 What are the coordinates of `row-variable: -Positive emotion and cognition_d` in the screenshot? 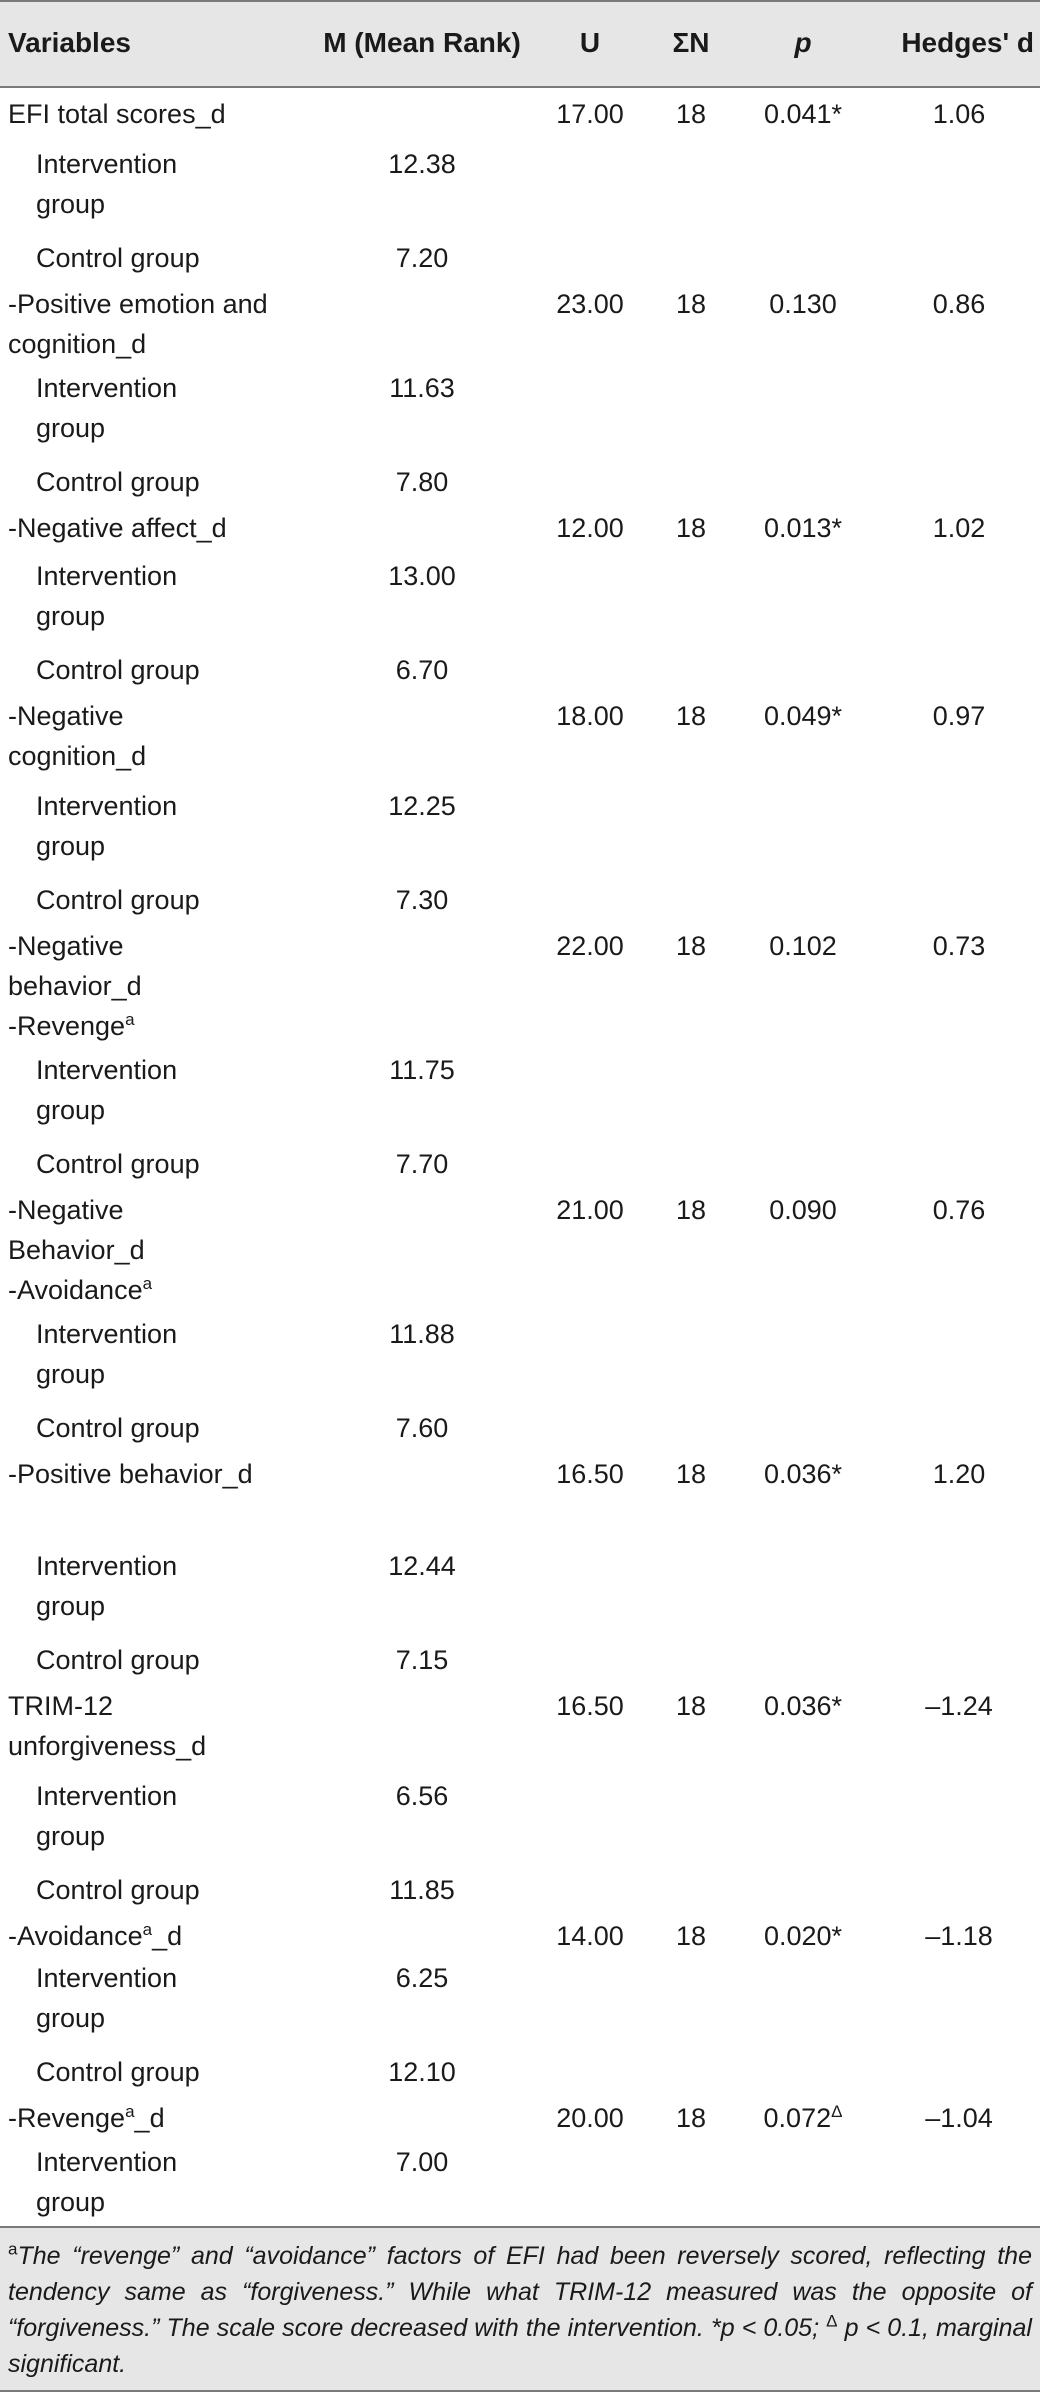 It's located at (138, 324).